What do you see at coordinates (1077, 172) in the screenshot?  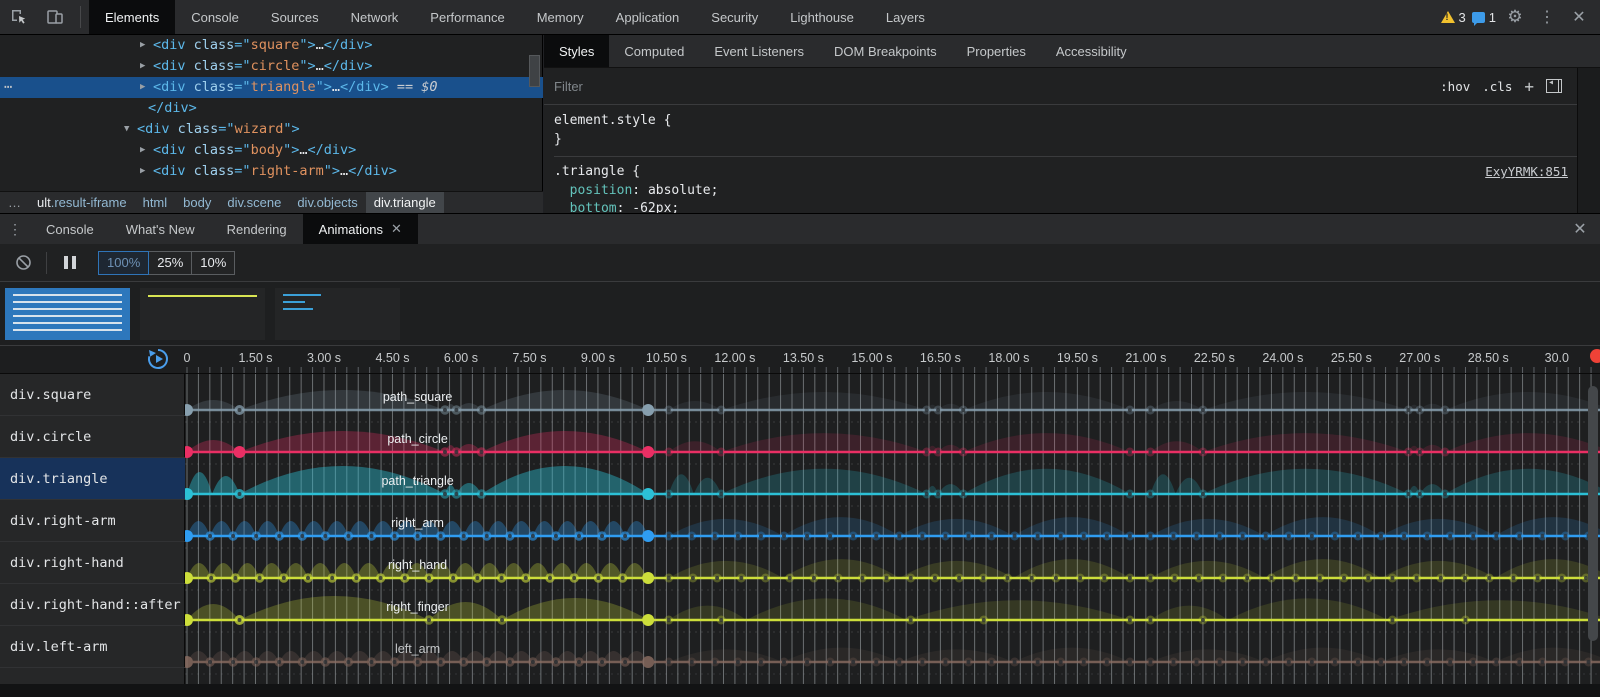 I see `css-selector: .triangle {ExyYRMK:851` at bounding box center [1077, 172].